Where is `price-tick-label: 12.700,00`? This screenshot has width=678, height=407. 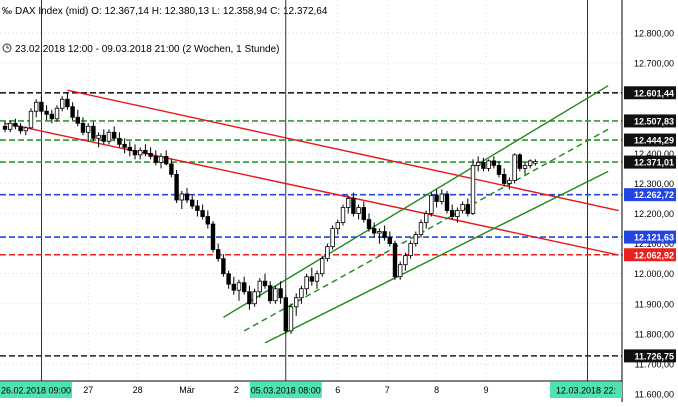 price-tick-label: 12.700,00 is located at coordinates (654, 64).